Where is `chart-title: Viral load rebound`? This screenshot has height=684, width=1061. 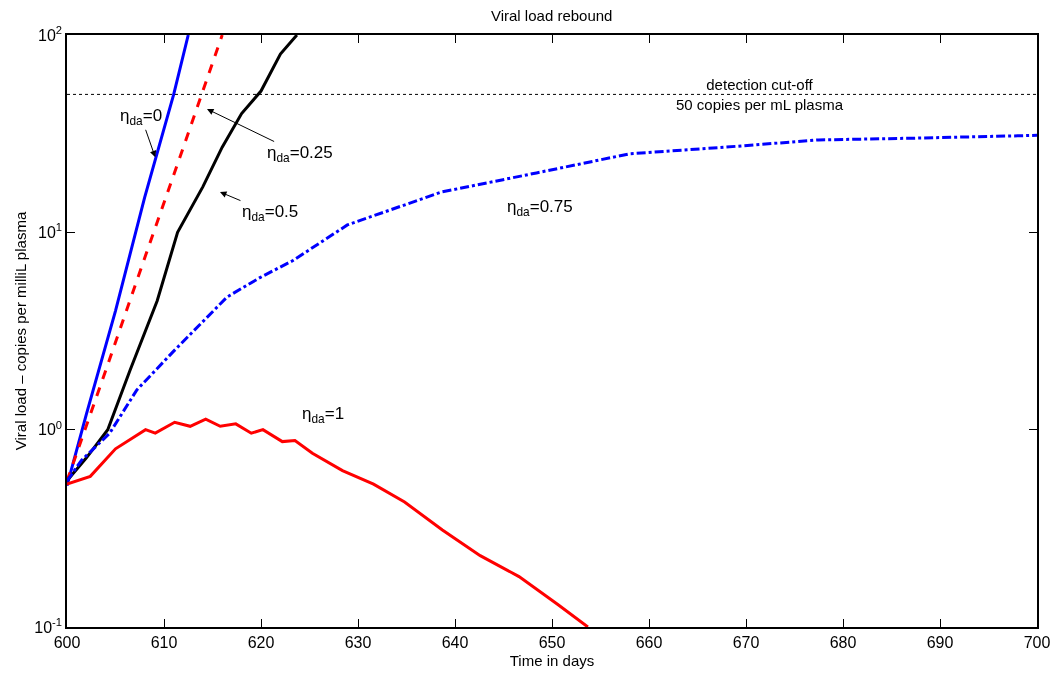 chart-title: Viral load rebound is located at coordinates (551, 15).